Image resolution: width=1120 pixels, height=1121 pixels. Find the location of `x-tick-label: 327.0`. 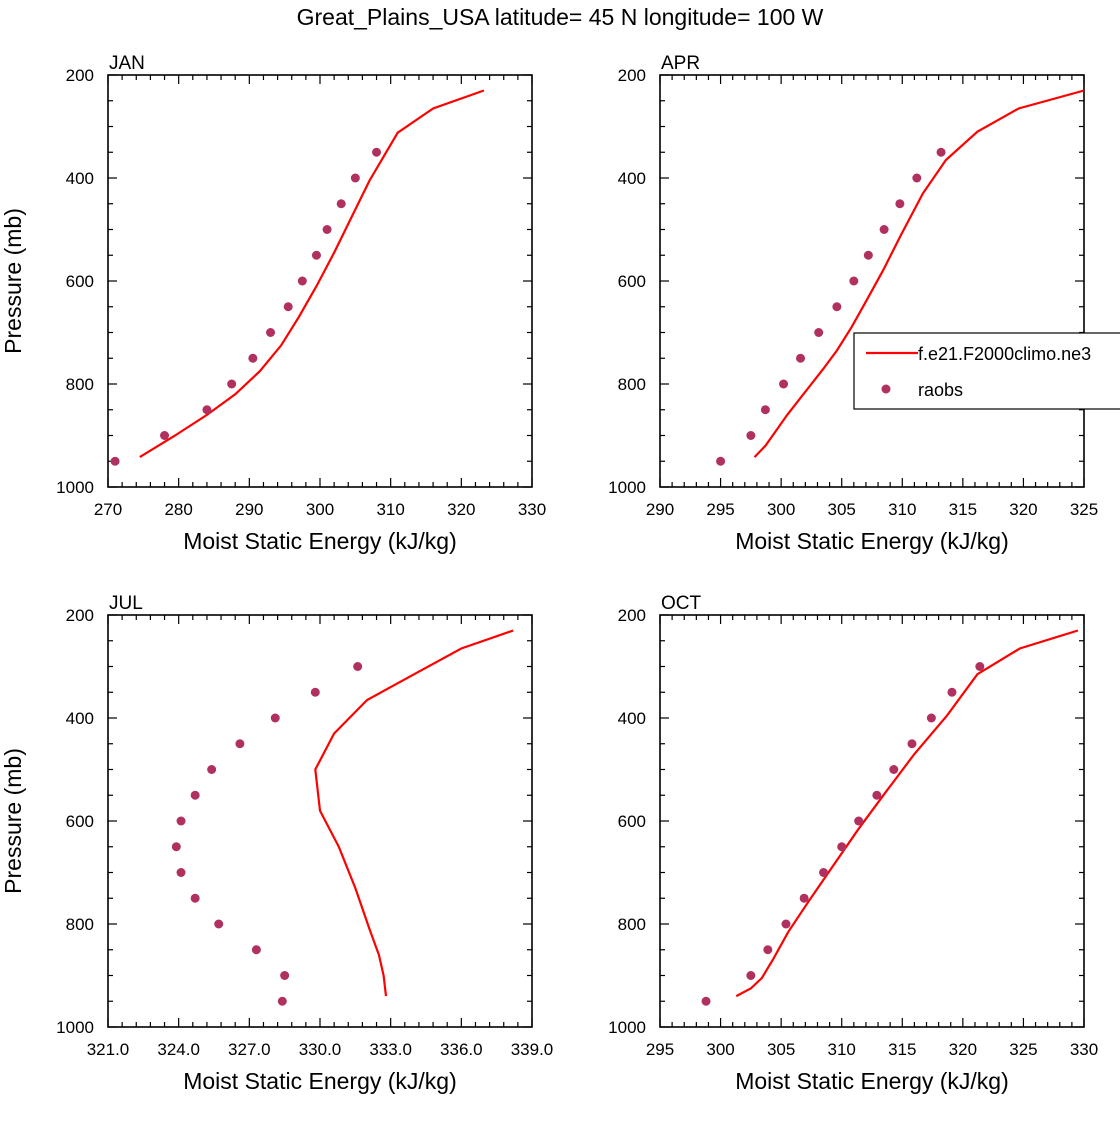

x-tick-label: 327.0 is located at coordinates (249, 1049).